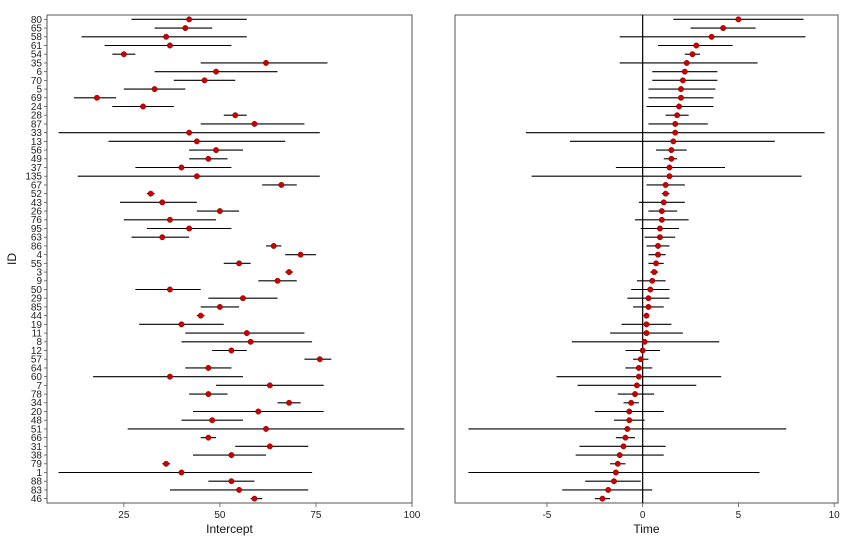 The height and width of the screenshot is (539, 854). I want to click on id-tick-label: 88, so click(37, 482).